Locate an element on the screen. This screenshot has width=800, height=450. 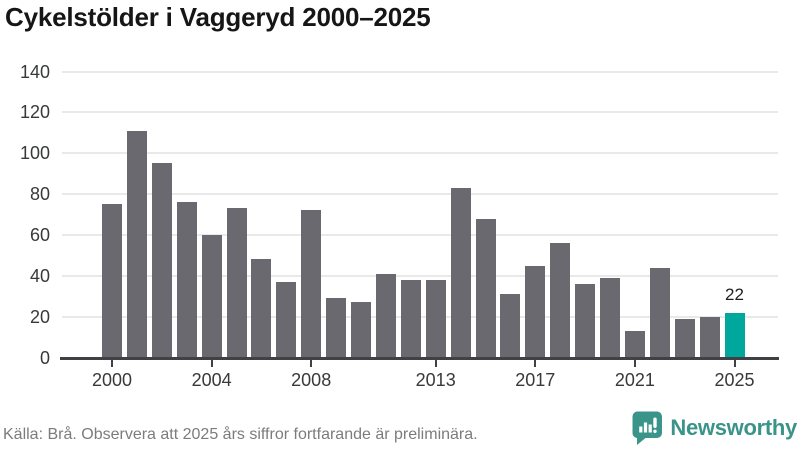
bar-2003 is located at coordinates (186, 280).